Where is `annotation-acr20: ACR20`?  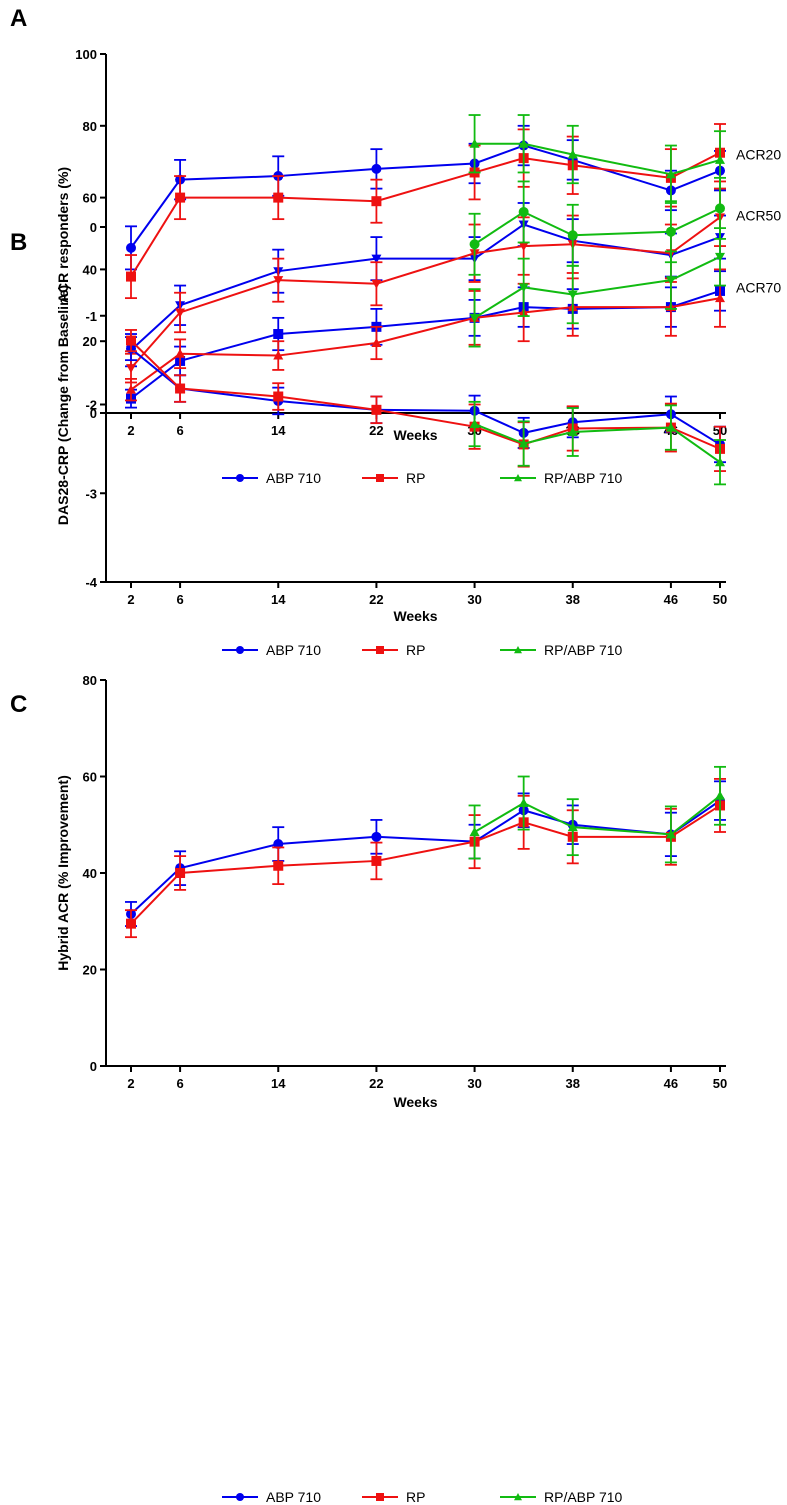 annotation-acr20: ACR20 is located at coordinates (758, 155).